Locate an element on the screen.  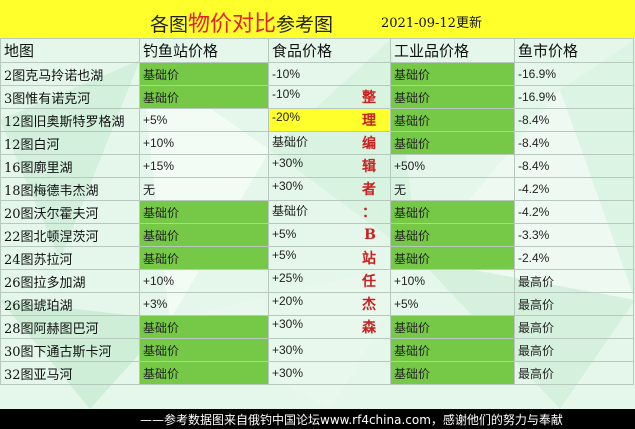
editor-credit-char: B is located at coordinates (370, 235).